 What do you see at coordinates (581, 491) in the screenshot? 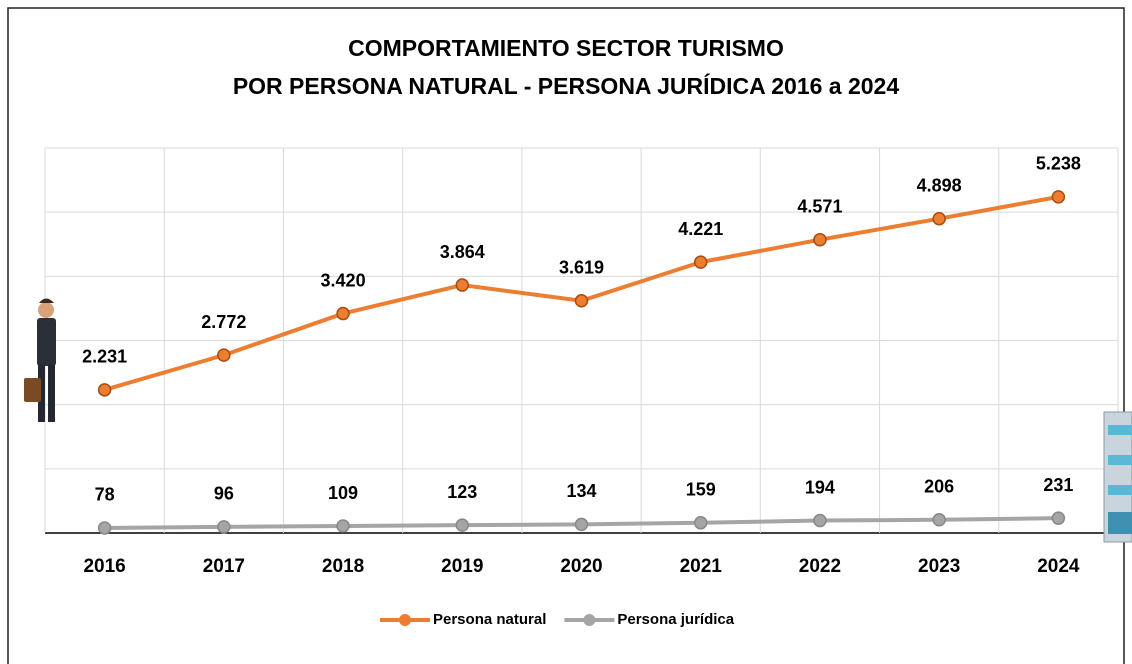
I see `data-label: 134` at bounding box center [581, 491].